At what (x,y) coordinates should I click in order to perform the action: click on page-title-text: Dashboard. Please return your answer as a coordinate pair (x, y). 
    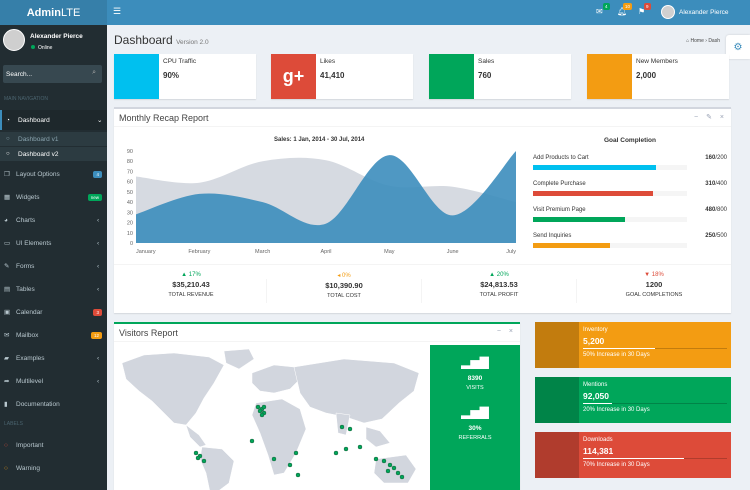
    Looking at the image, I should click on (143, 40).